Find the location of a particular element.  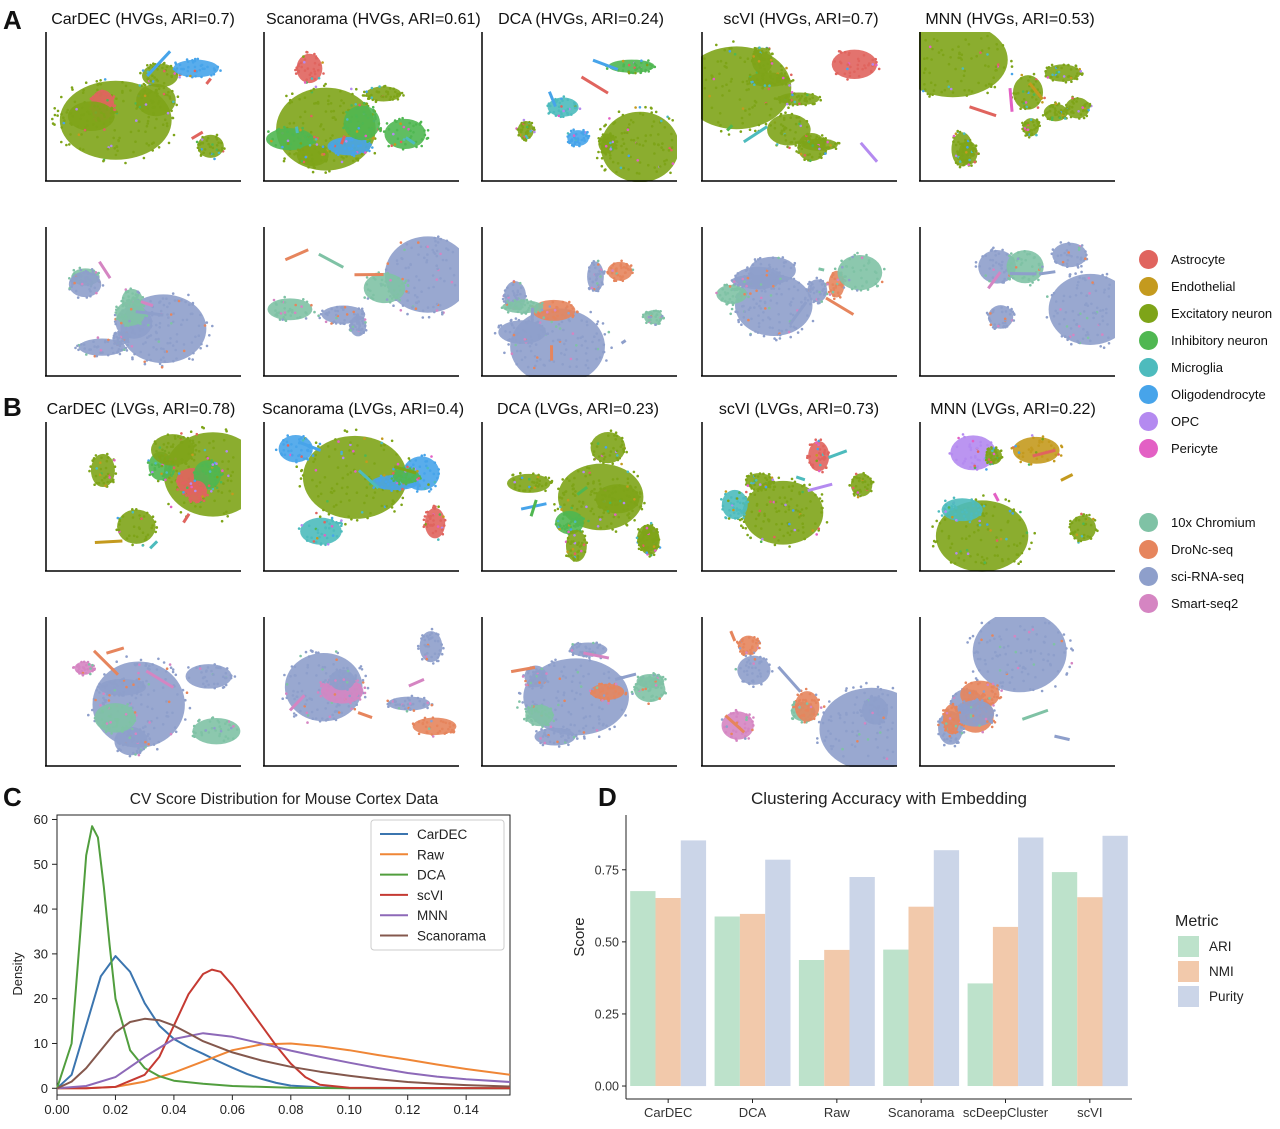

umap-title-hvg-cardec: CarDEC (HVGs, ARI=0.7) is located at coordinates (143, 19).